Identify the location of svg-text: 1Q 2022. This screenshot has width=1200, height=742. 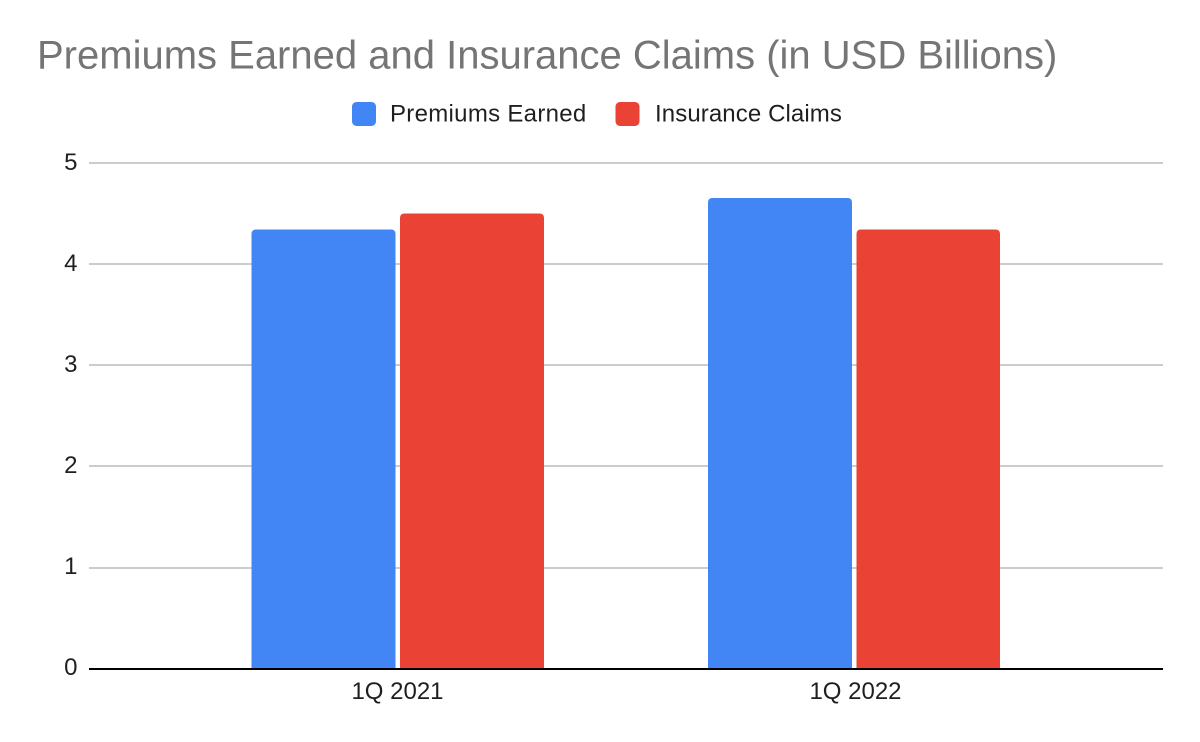
(855, 691).